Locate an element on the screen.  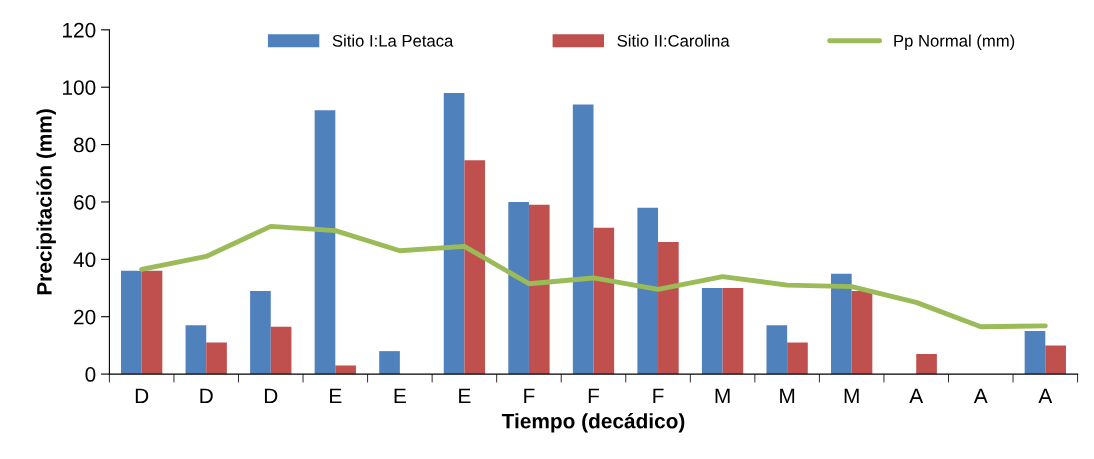
x-axis-title: Tiempo (decádico) is located at coordinates (593, 422).